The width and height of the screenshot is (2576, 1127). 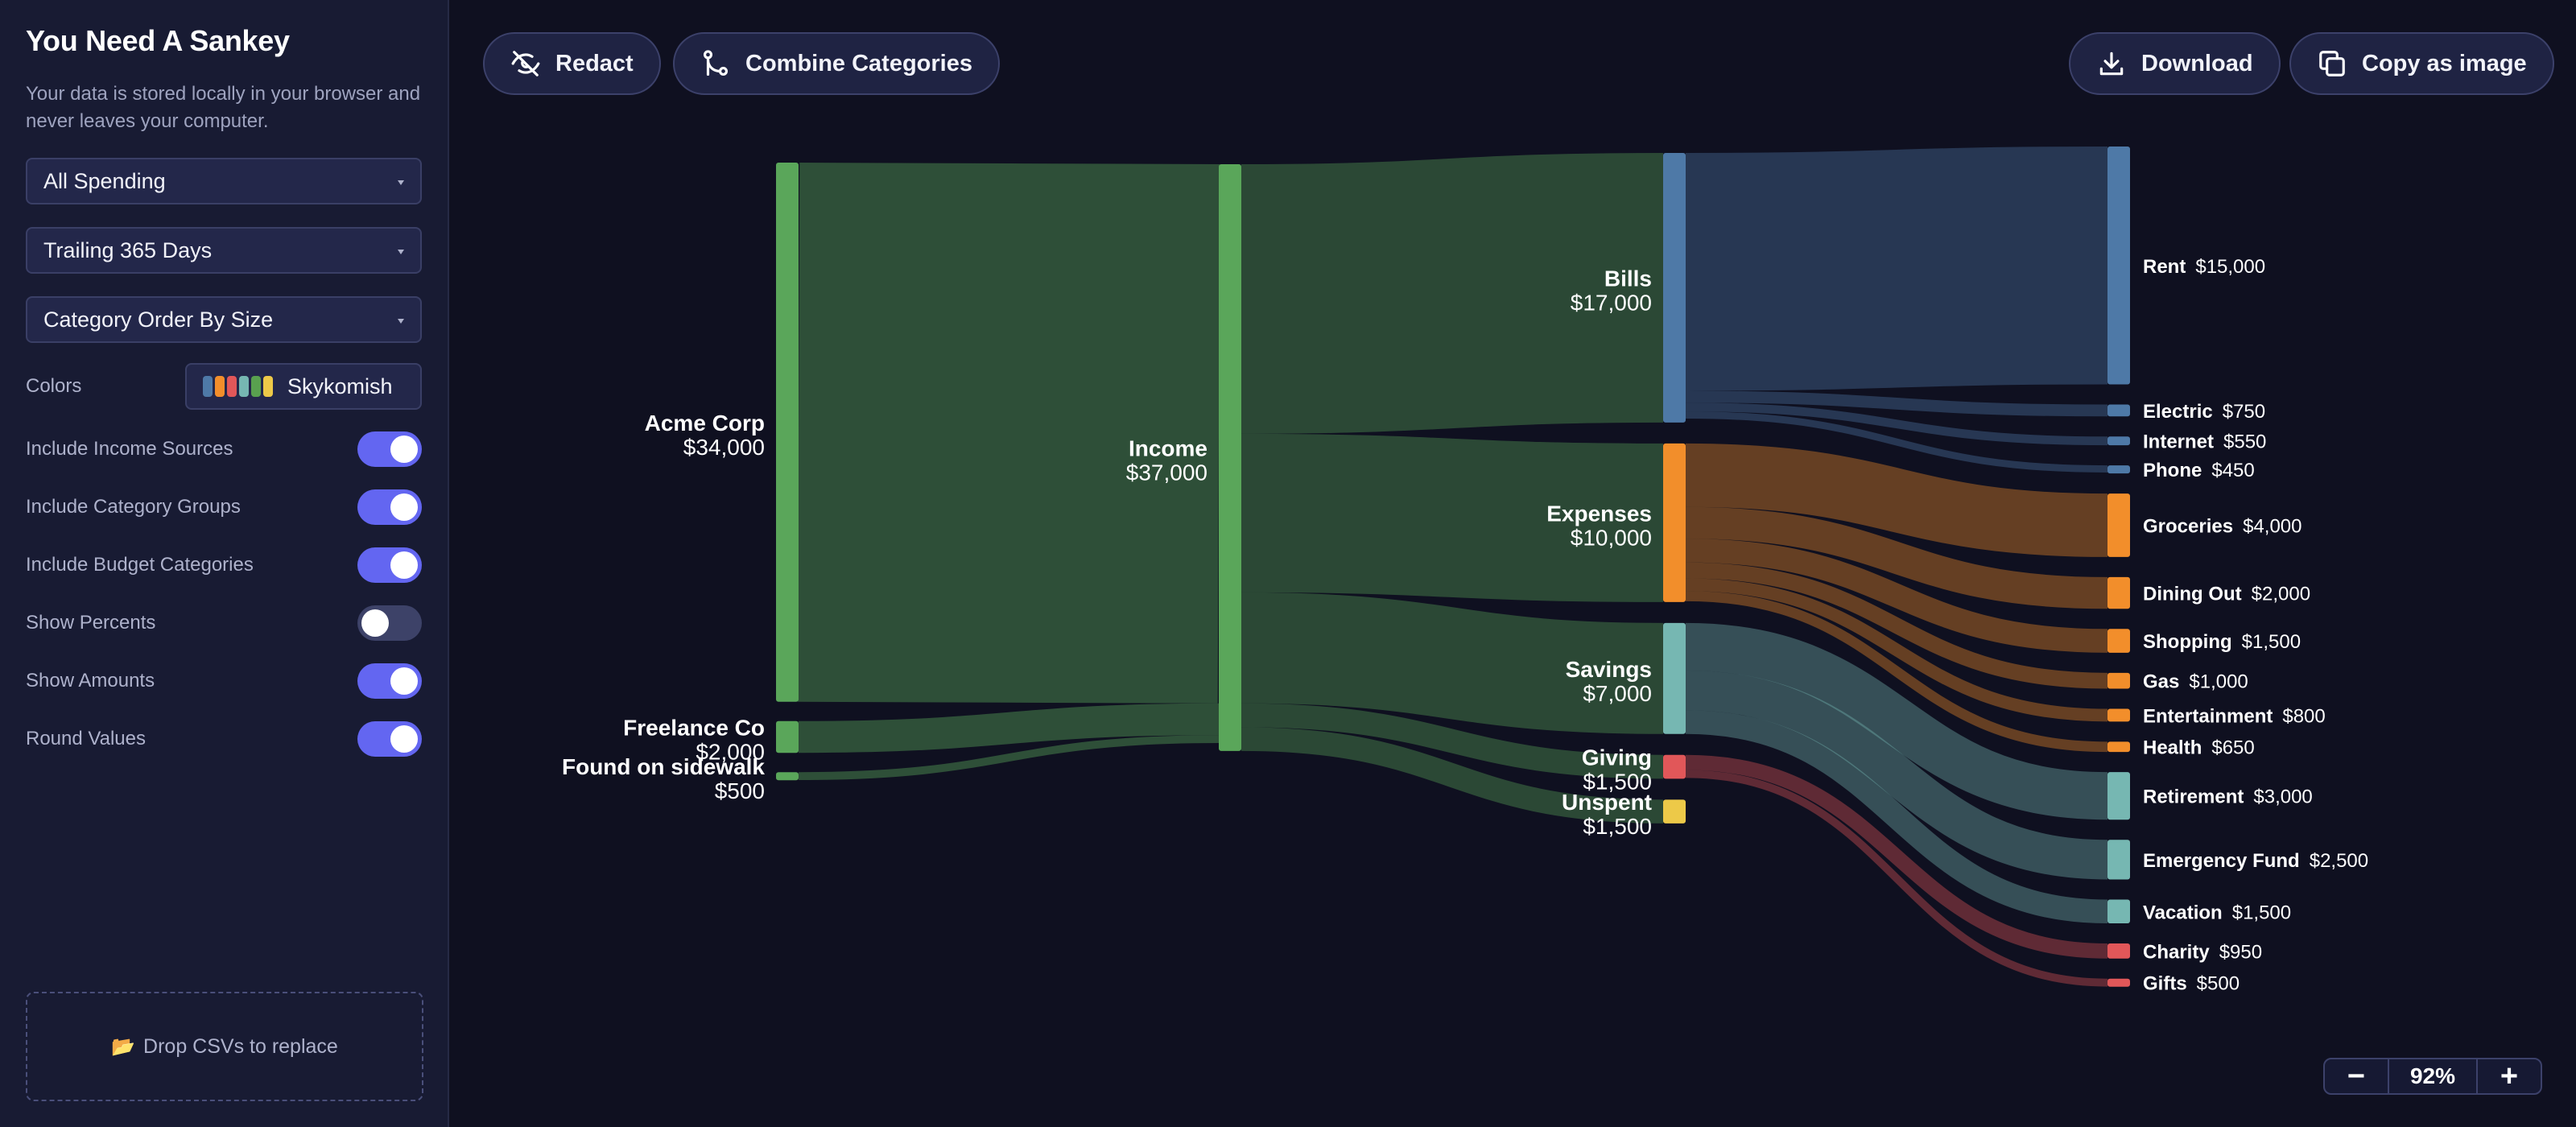 What do you see at coordinates (1230, 457) in the screenshot?
I see `sankey-node-income` at bounding box center [1230, 457].